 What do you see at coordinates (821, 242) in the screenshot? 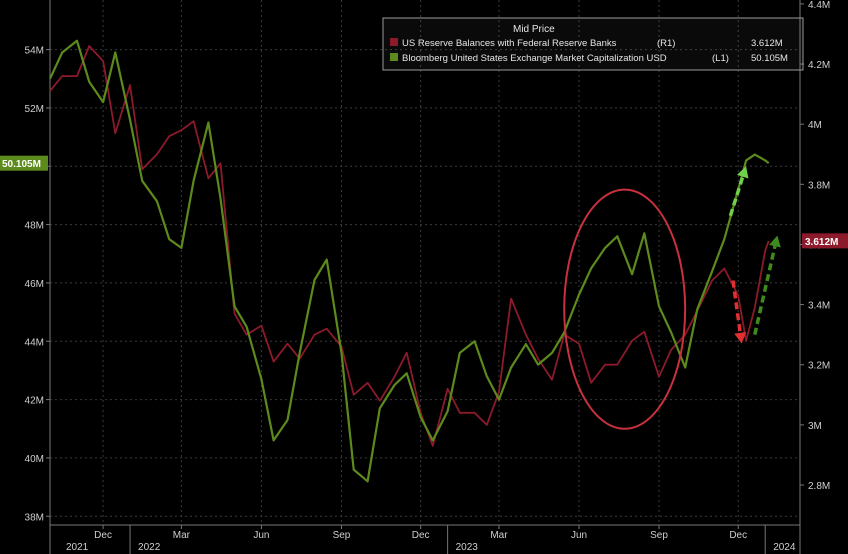
I see `value-callout-text-reserves: 3.612M` at bounding box center [821, 242].